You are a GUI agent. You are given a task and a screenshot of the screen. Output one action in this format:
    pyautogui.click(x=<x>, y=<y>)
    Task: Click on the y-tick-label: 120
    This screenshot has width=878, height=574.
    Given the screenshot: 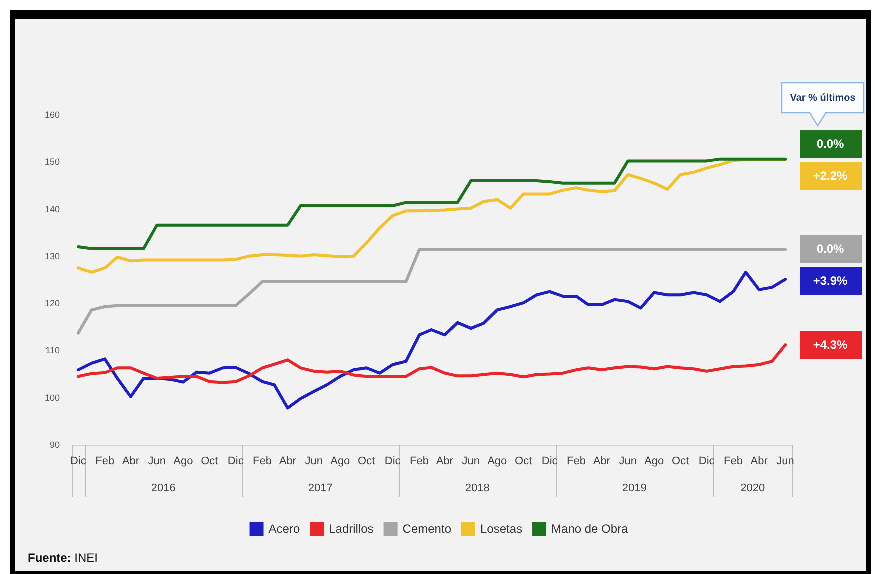 What is the action you would take?
    pyautogui.click(x=52, y=303)
    